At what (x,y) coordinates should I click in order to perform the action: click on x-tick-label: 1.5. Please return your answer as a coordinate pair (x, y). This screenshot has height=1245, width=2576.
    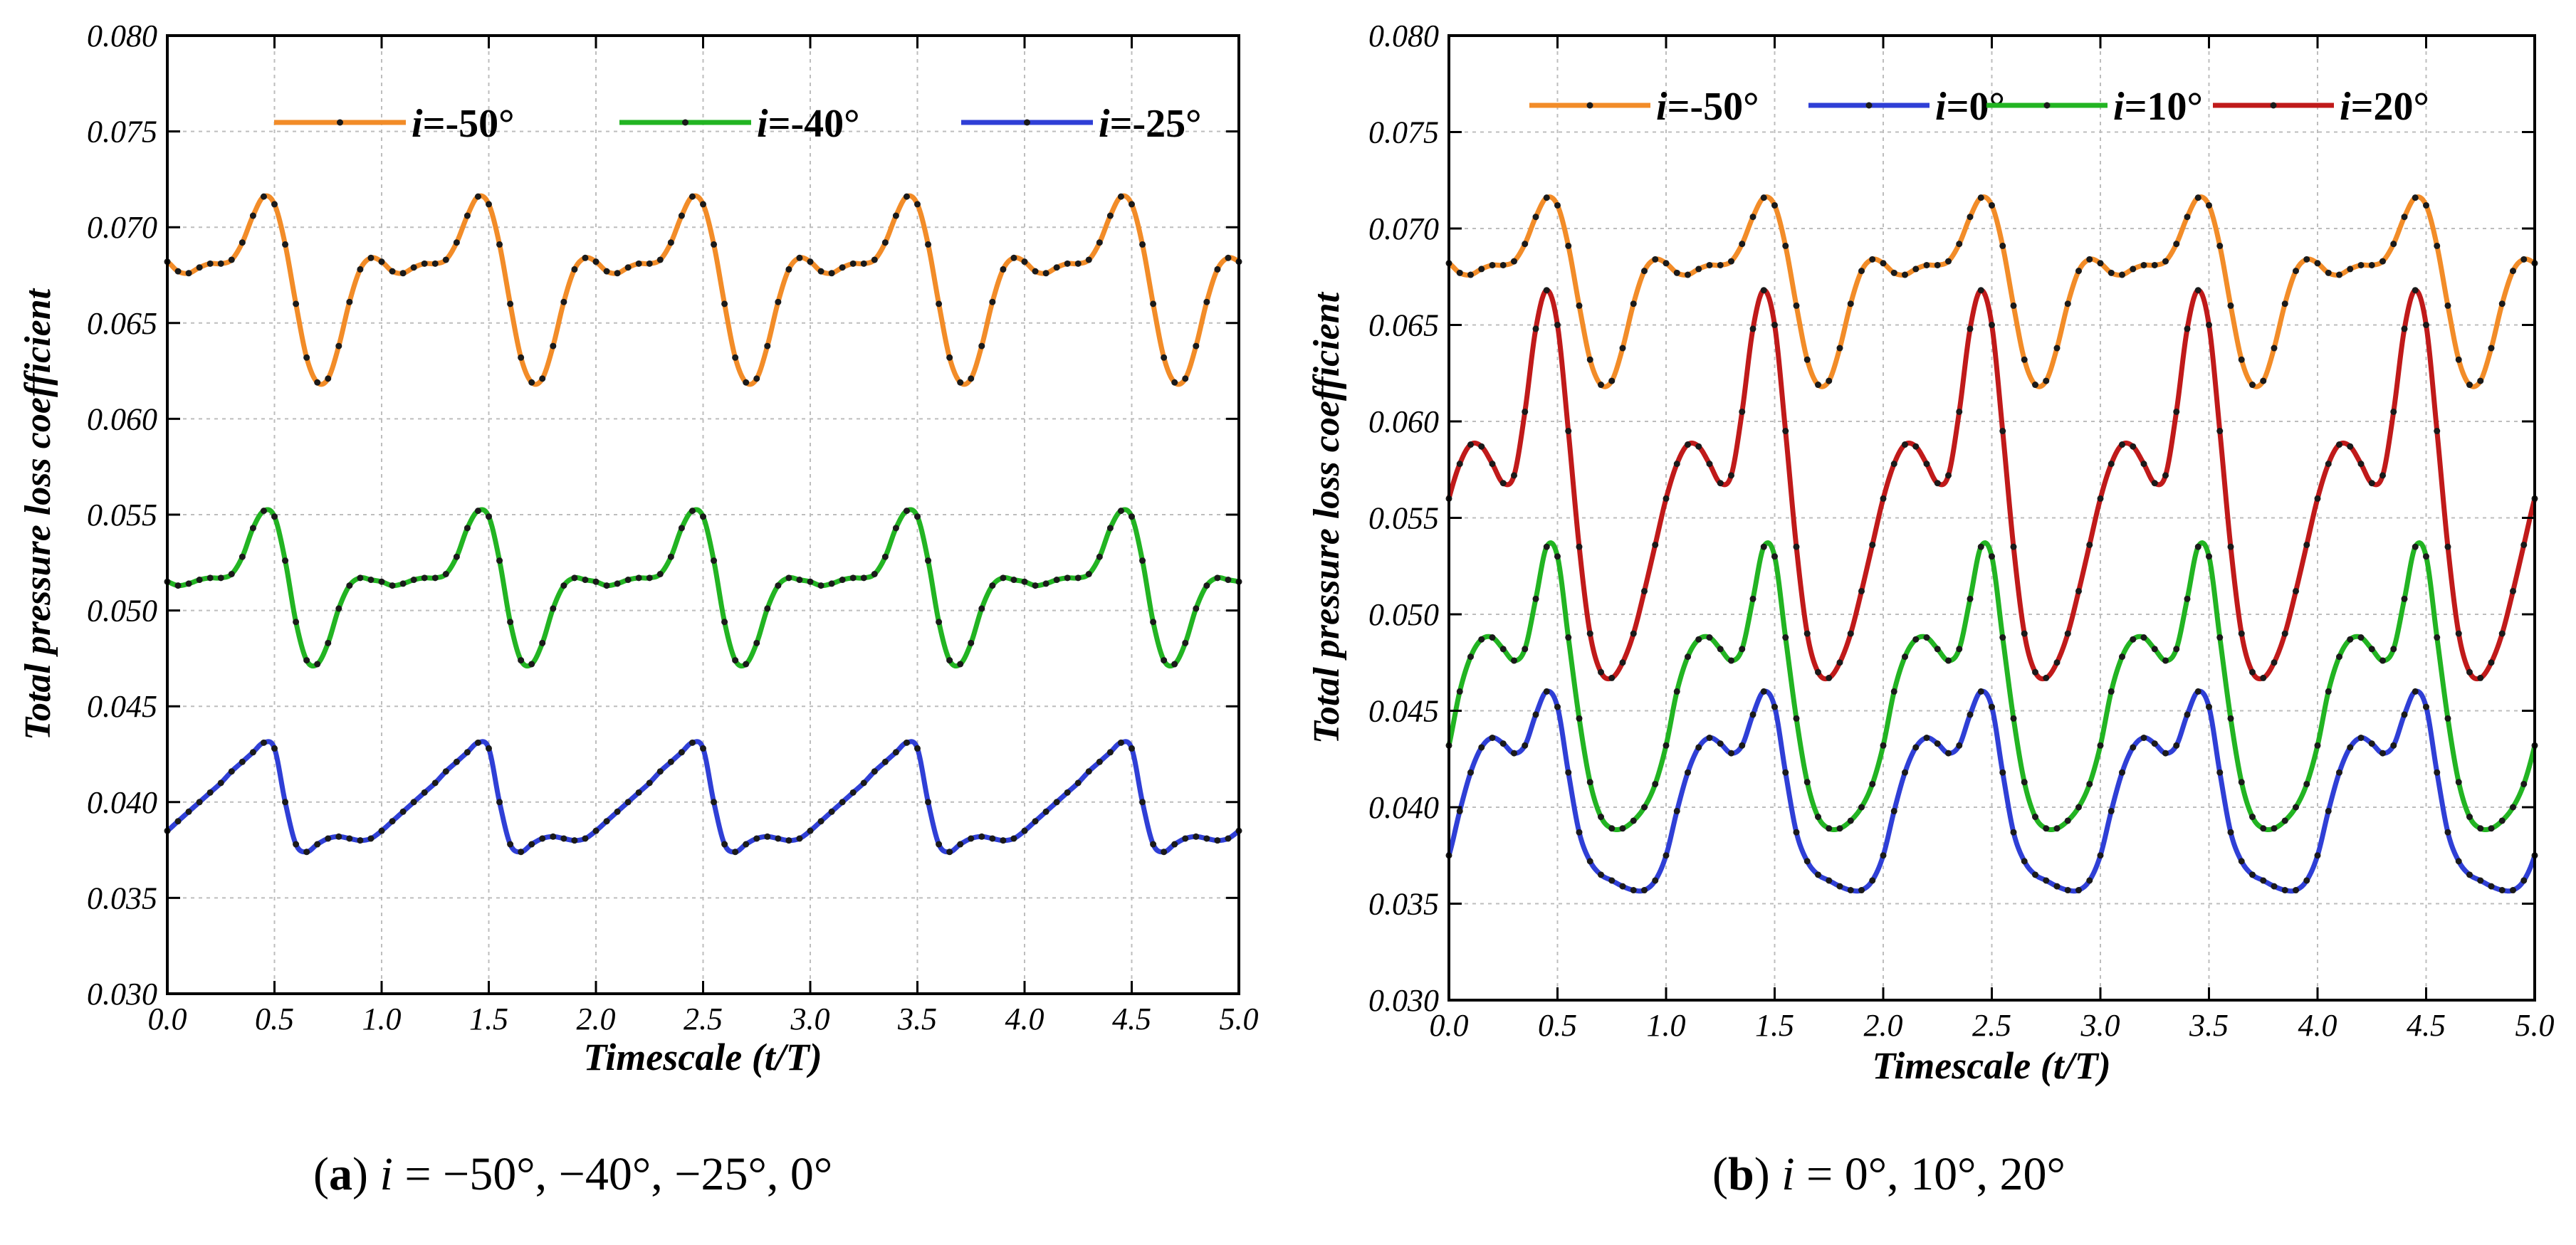
    Looking at the image, I should click on (488, 1019).